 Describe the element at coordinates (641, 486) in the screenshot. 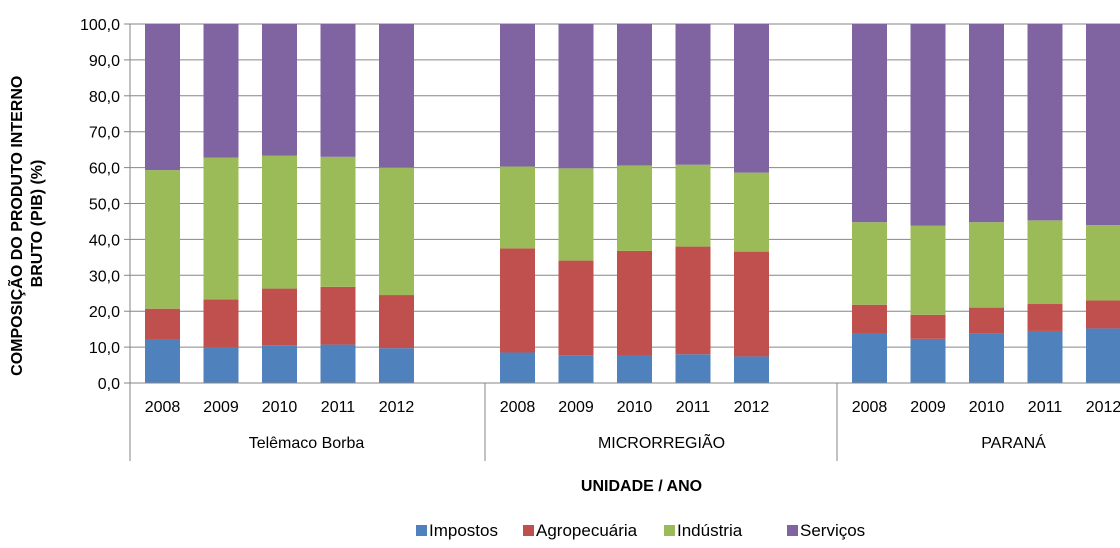

I see `x-axis-title: UNIDADE / ANO` at that location.